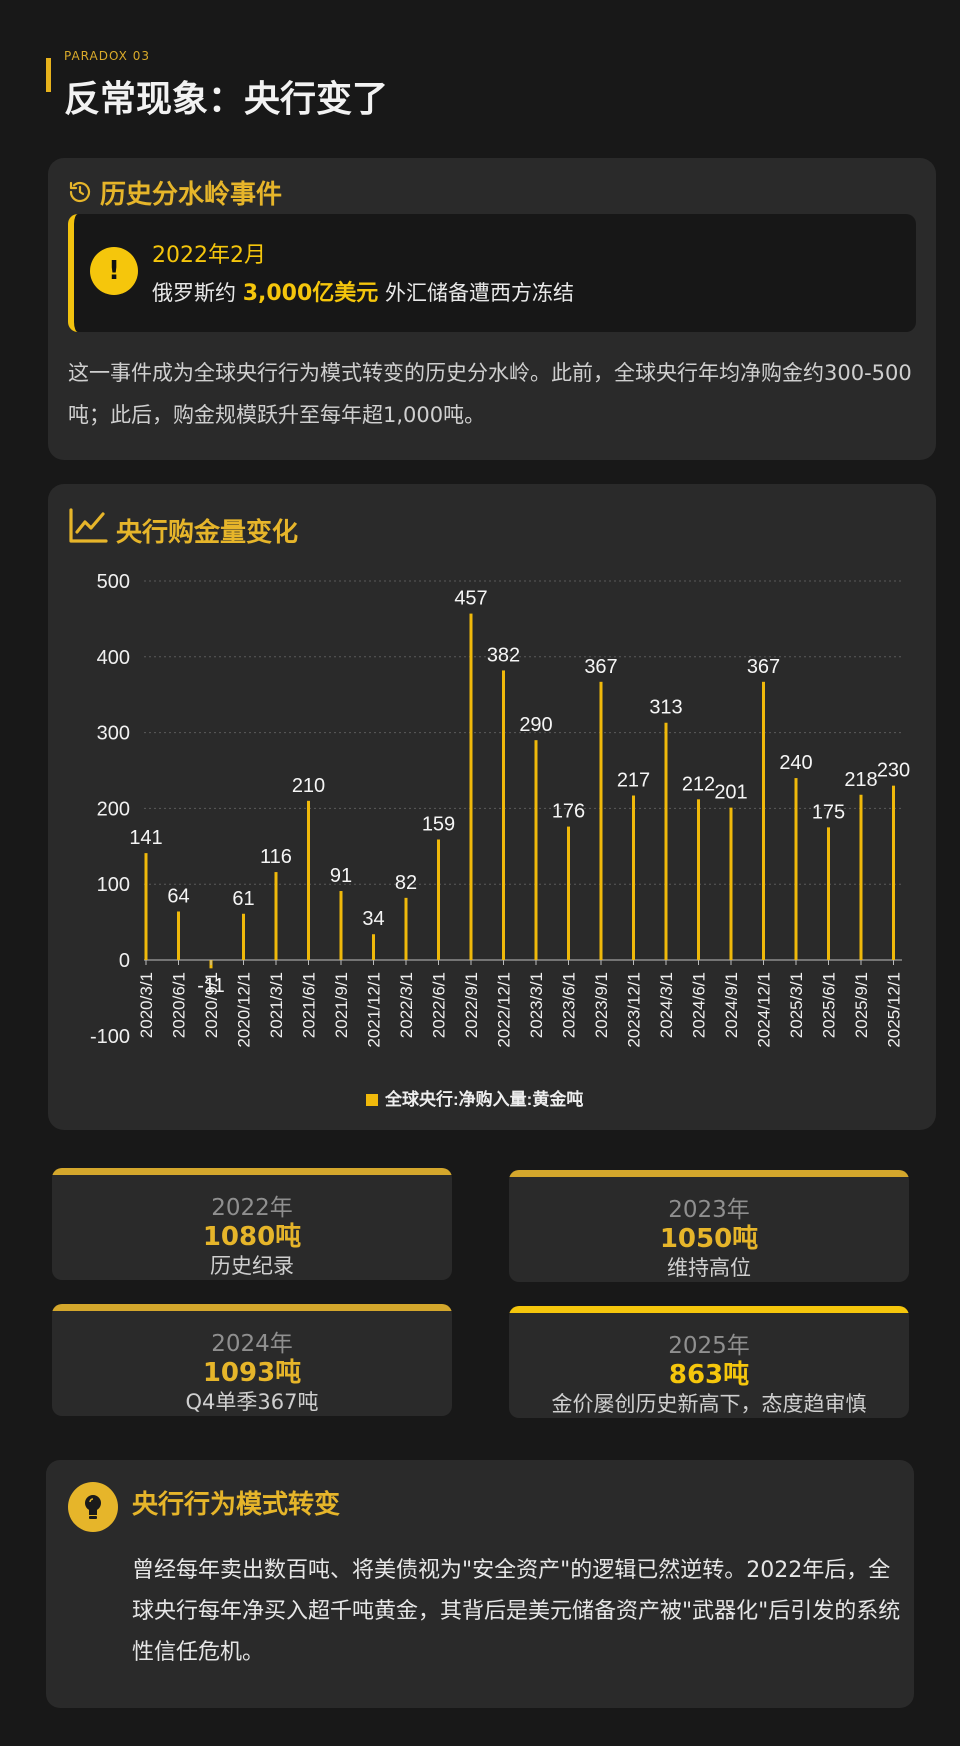 Image resolution: width=960 pixels, height=1746 pixels. I want to click on y-tick-label: 100, so click(113, 885).